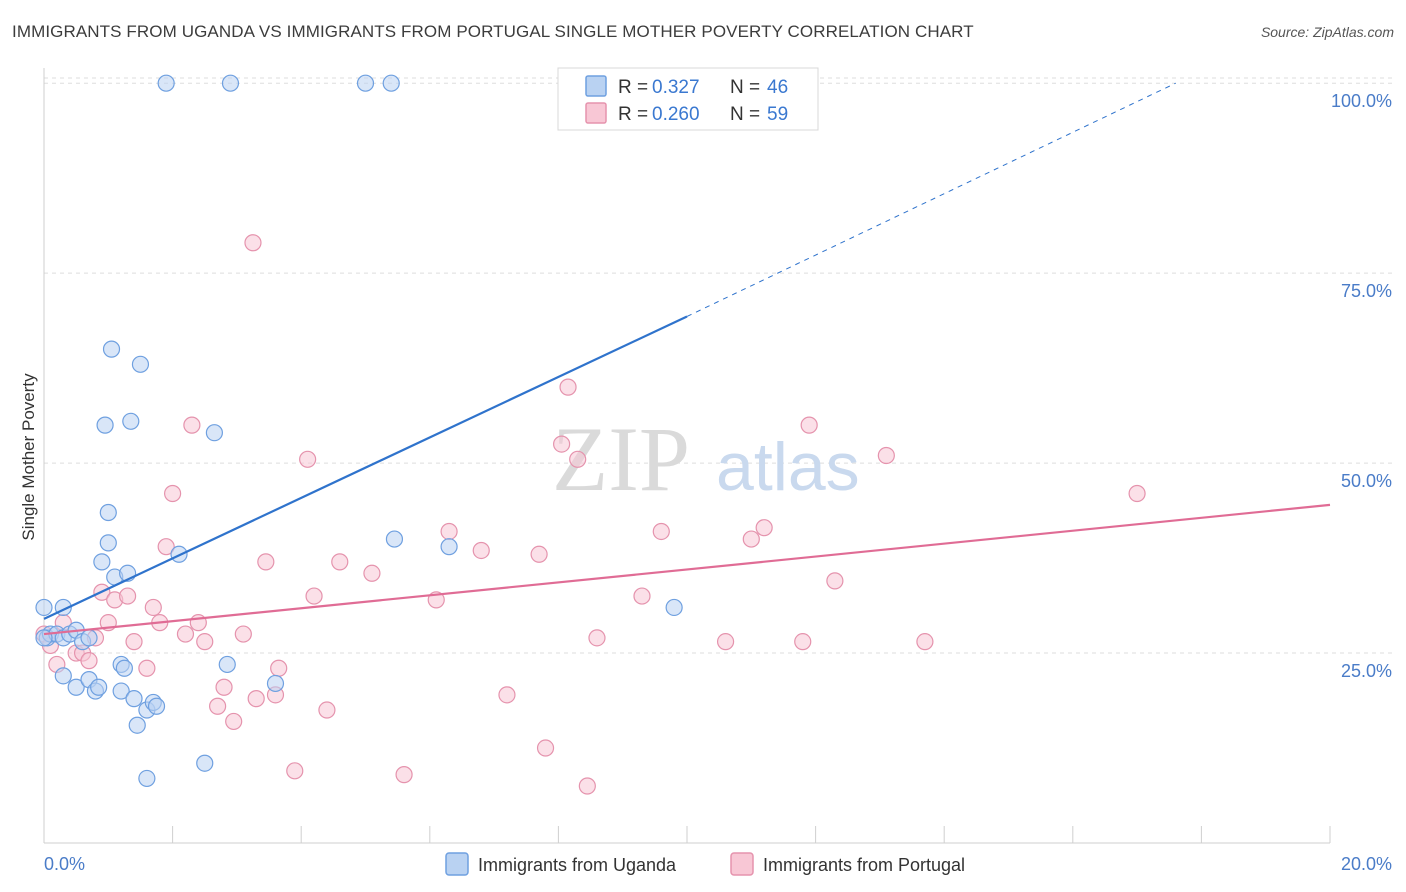 The image size is (1406, 892). Describe the element at coordinates (64, 864) in the screenshot. I see `x-tick-label-min: 0.0%` at that location.